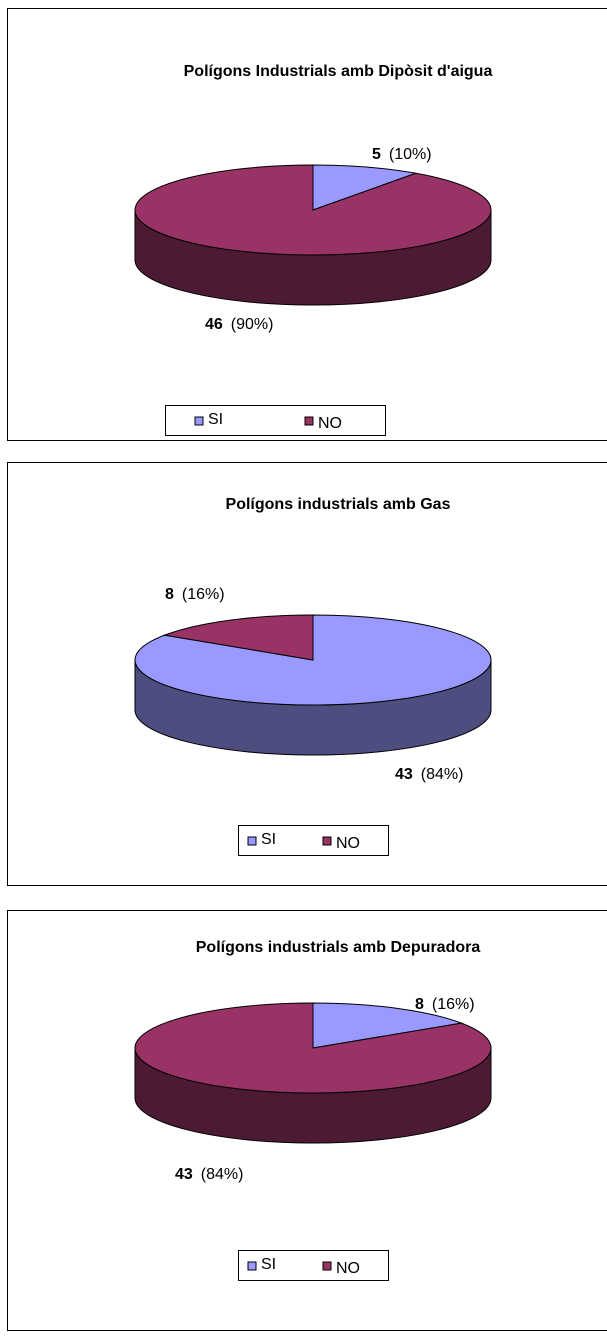 Image resolution: width=607 pixels, height=1336 pixels. What do you see at coordinates (410, 154) in the screenshot?
I see `percent-label: (10%)` at bounding box center [410, 154].